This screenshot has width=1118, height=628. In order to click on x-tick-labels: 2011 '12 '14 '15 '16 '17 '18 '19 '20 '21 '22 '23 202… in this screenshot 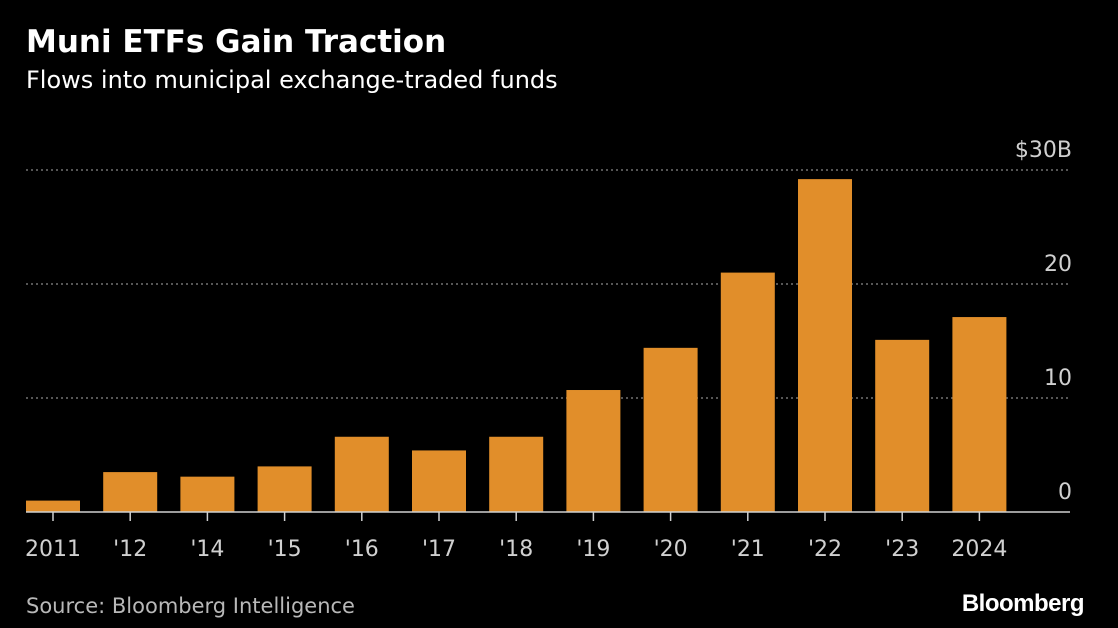, I will do `click(516, 549)`.